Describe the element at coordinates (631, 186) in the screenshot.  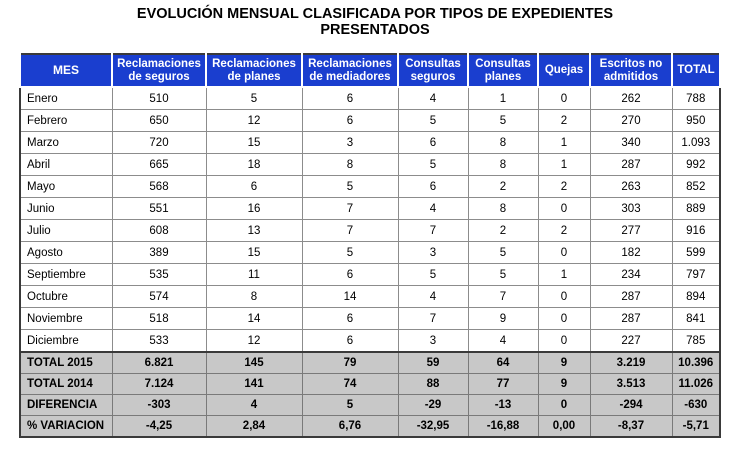
I see `value-cell: 263` at that location.